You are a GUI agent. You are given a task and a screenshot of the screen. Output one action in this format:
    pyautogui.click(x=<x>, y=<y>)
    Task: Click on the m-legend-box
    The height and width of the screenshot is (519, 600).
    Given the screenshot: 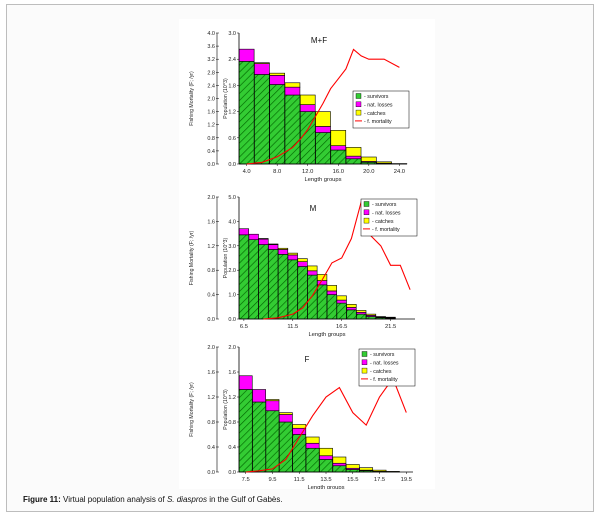 What is the action you would take?
    pyautogui.click(x=389, y=217)
    